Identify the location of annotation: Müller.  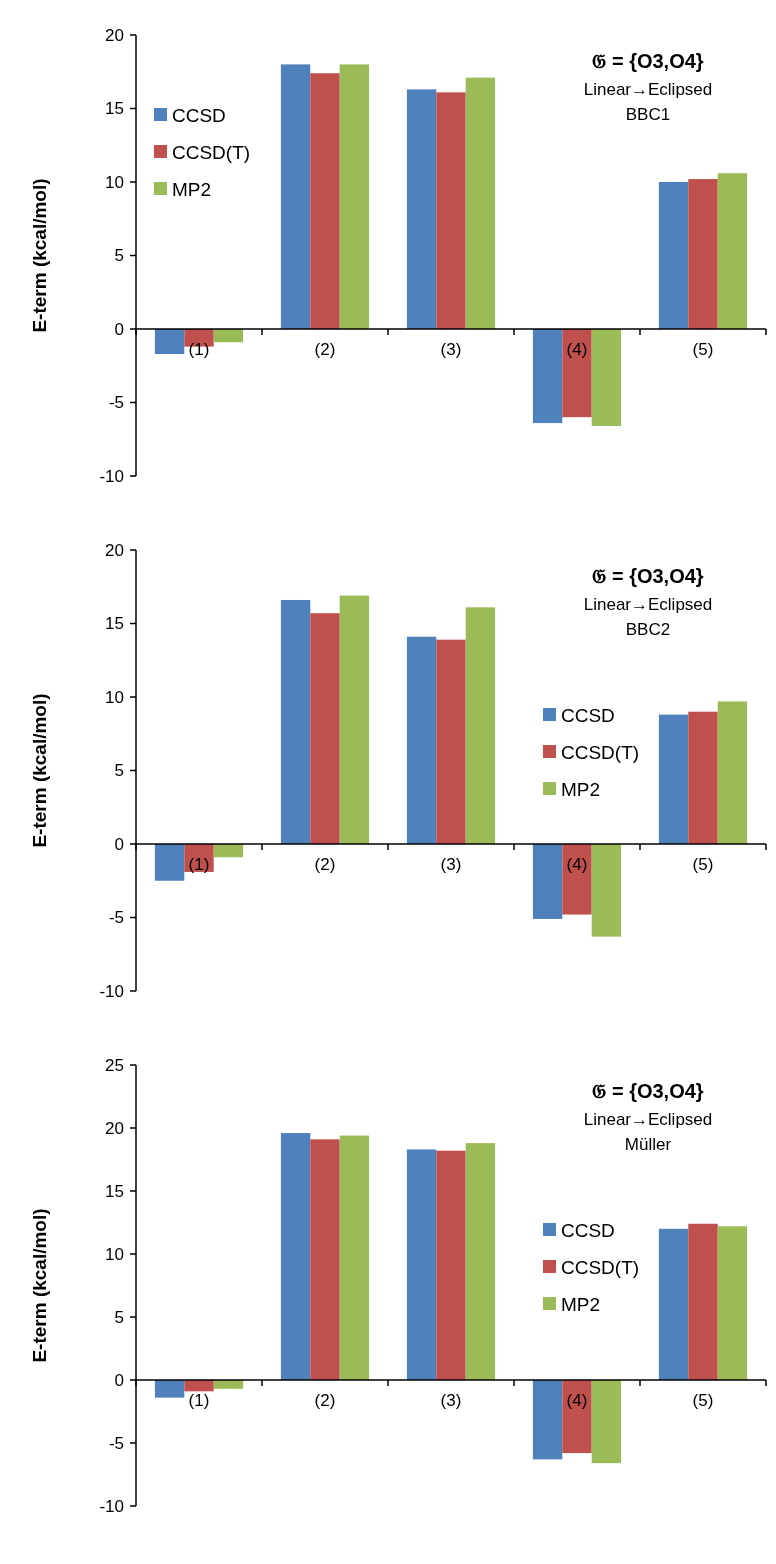
(648, 1144).